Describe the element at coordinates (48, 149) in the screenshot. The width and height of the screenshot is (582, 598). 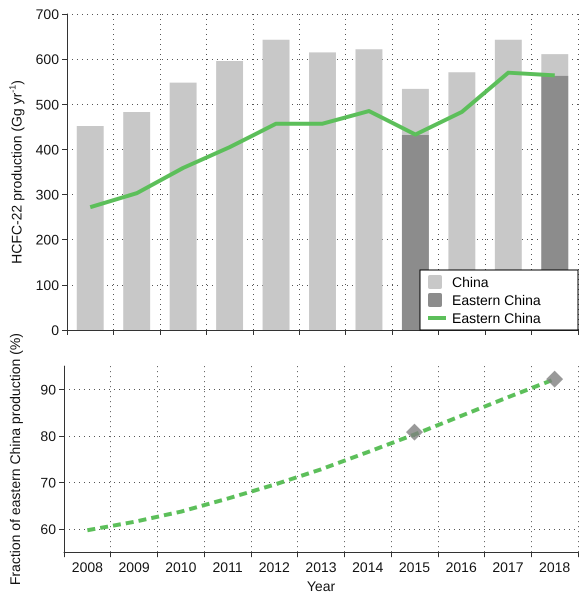
I see `y-tick-label: 400` at that location.